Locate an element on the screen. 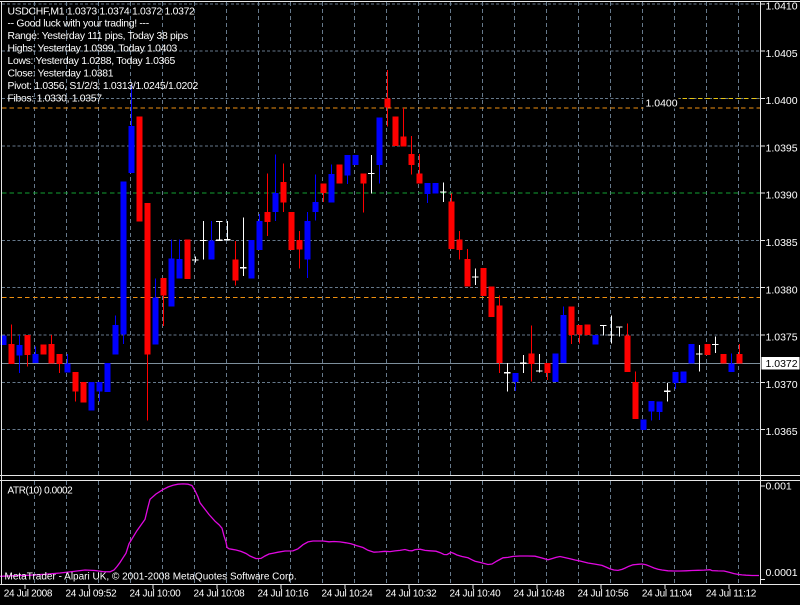 Image resolution: width=800 pixels, height=605 pixels. svg-text: Close: Yesterday 1.0381 is located at coordinates (61, 74).